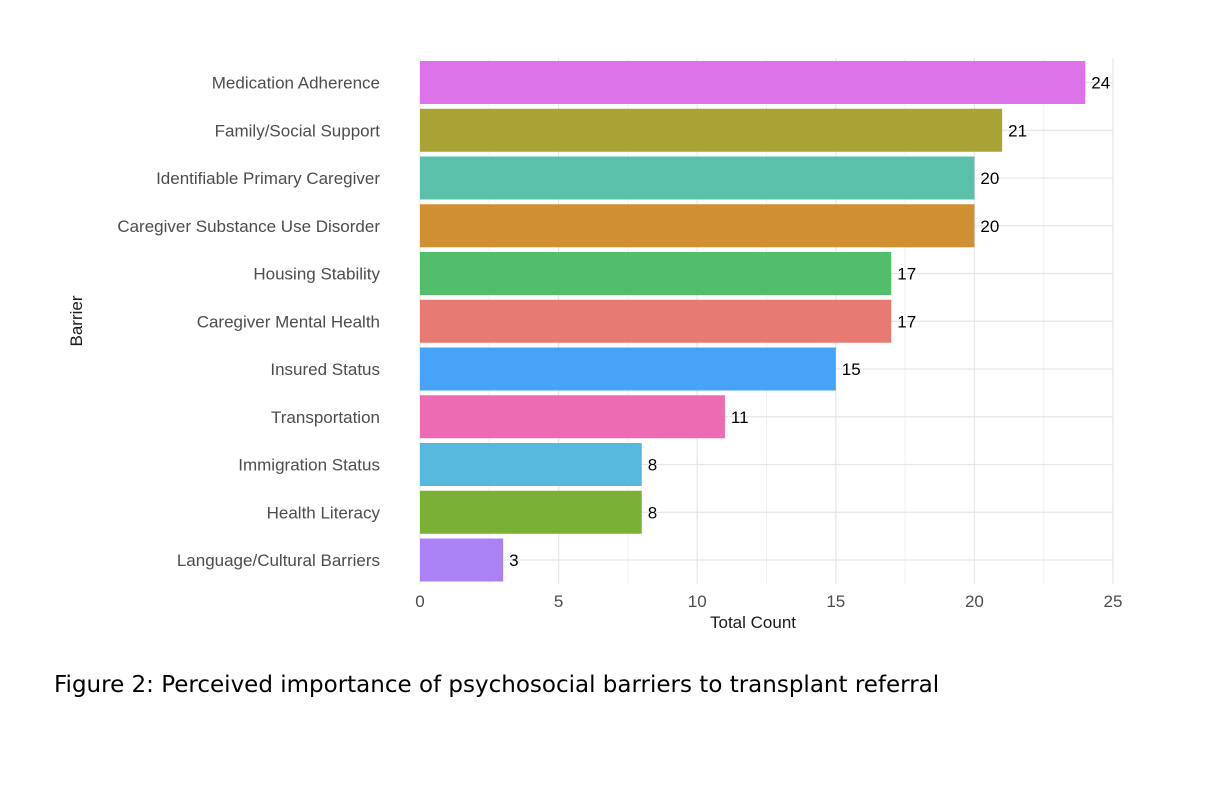 This screenshot has width=1224, height=790. Describe the element at coordinates (288, 321) in the screenshot. I see `y-tick-label: Caregiver Mental Health` at that location.